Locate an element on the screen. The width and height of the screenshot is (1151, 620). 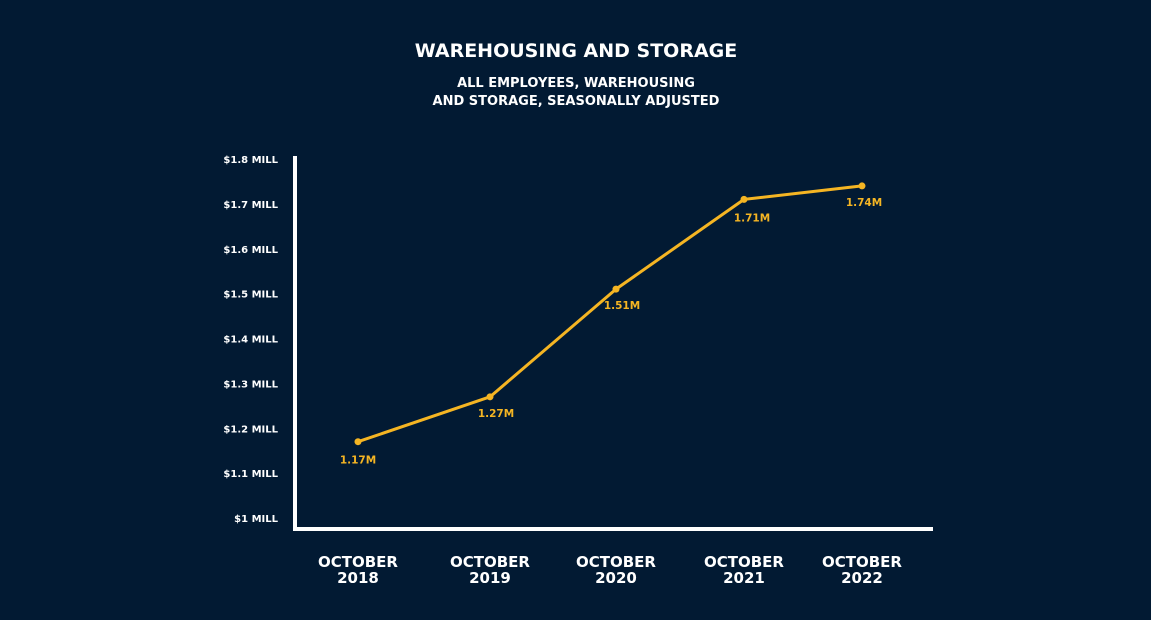
data-label: 1.27M is located at coordinates (496, 414).